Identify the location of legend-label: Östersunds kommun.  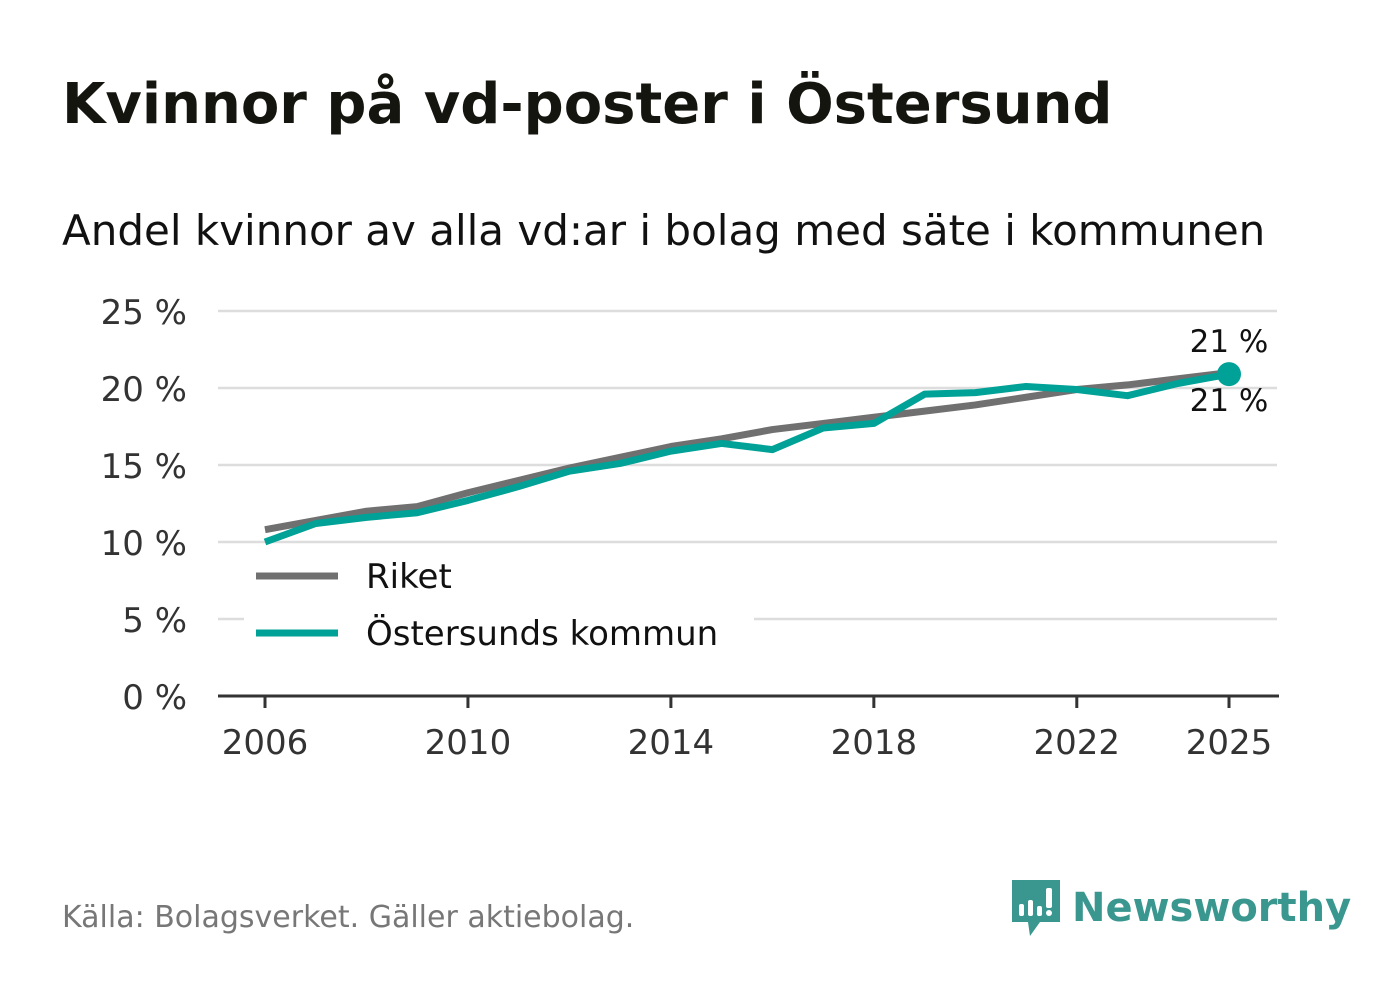
(542, 633).